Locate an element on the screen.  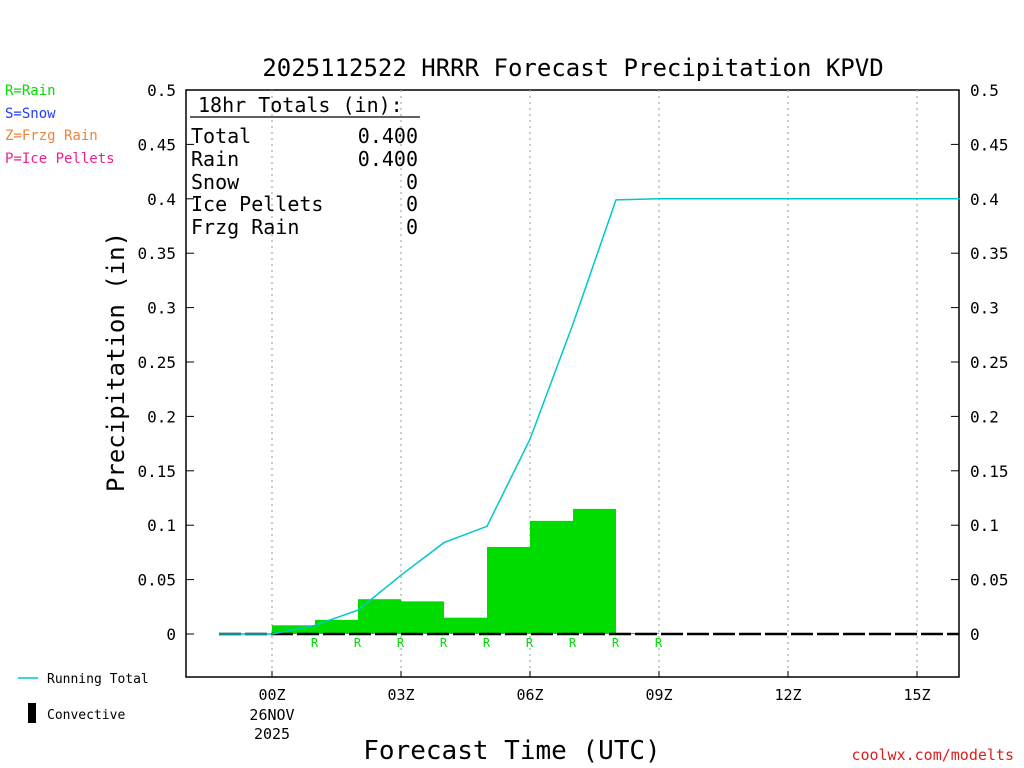
x-axis: 00Z 03Z 06Z 09Z 12Z 15Z is located at coordinates (594, 687).